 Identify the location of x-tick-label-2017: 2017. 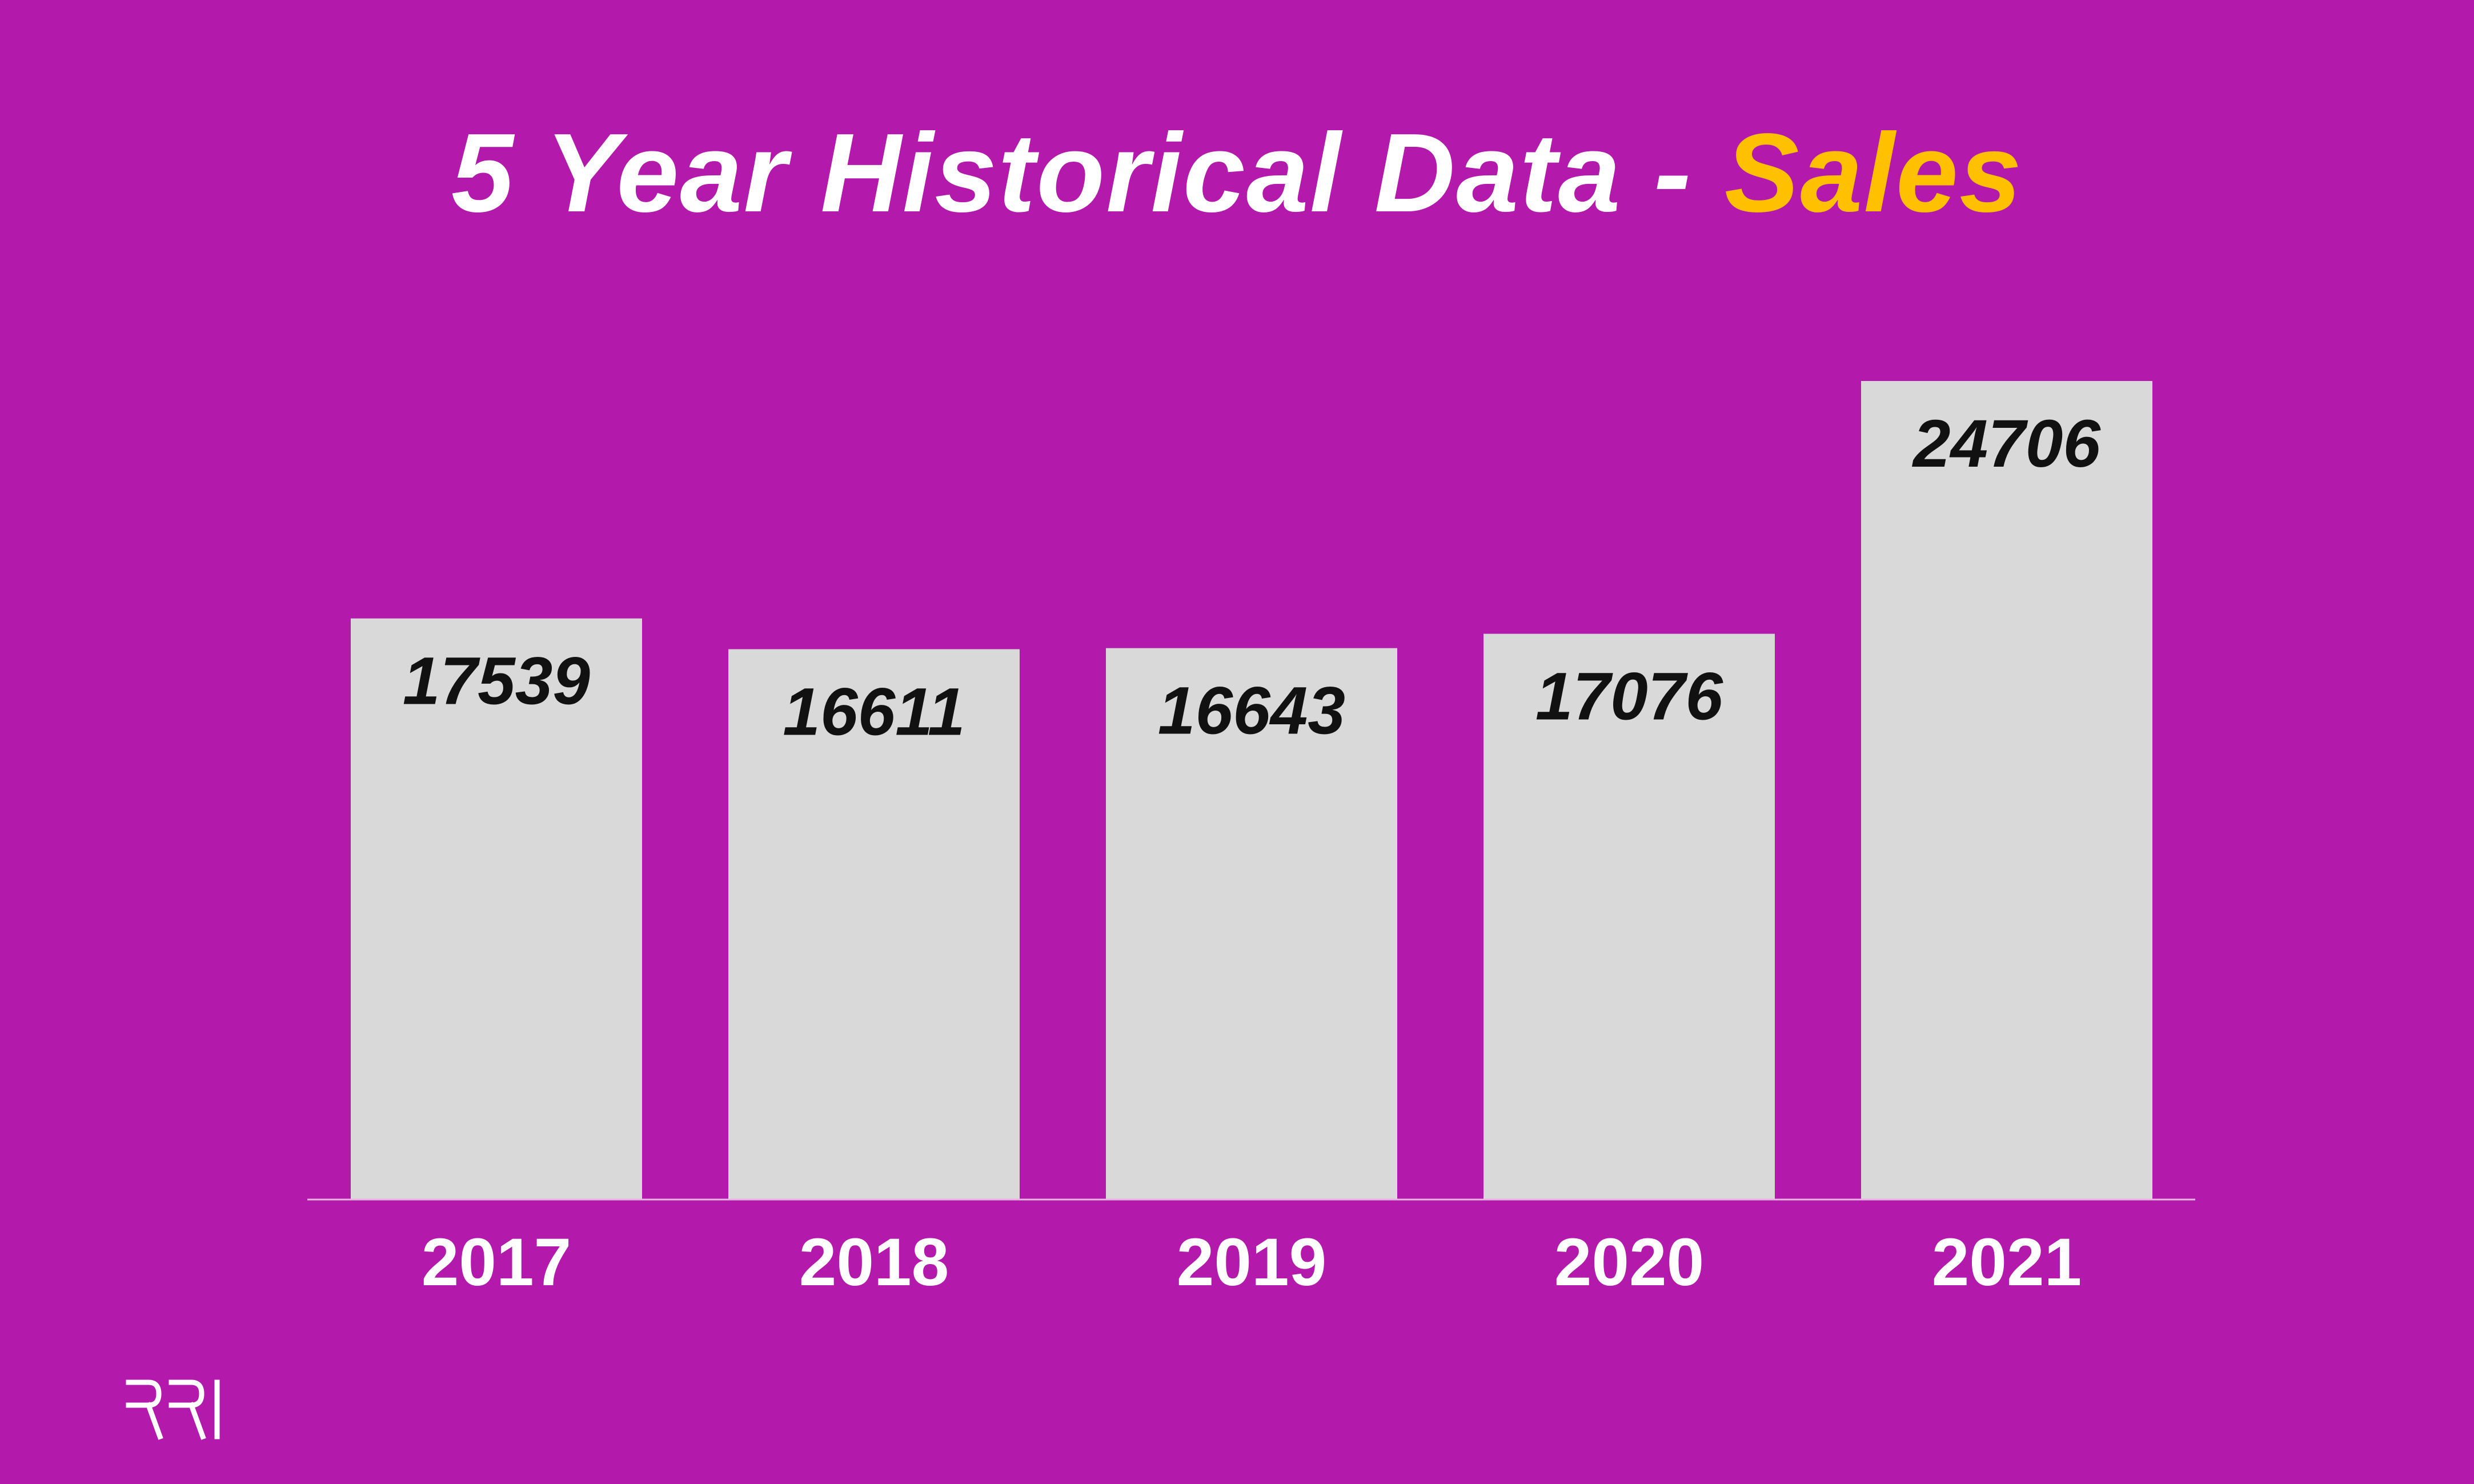
(497, 1262).